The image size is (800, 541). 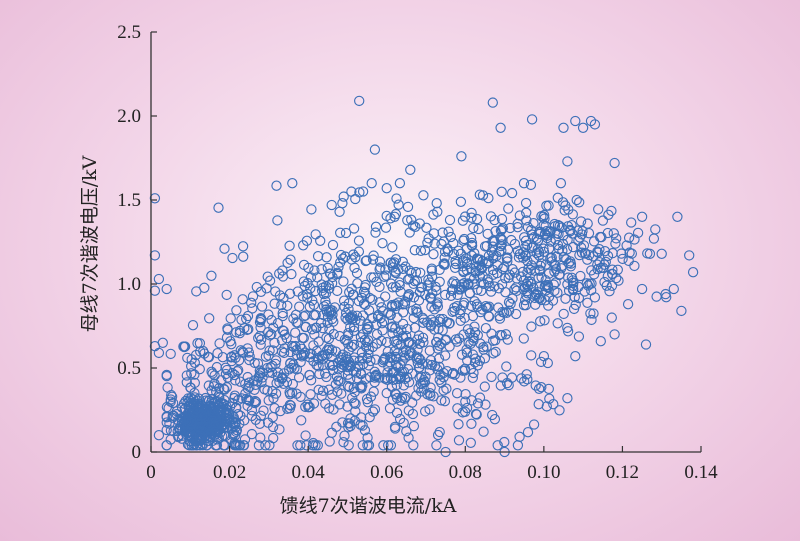 I want to click on x-tick-label: 0, so click(x=151, y=472).